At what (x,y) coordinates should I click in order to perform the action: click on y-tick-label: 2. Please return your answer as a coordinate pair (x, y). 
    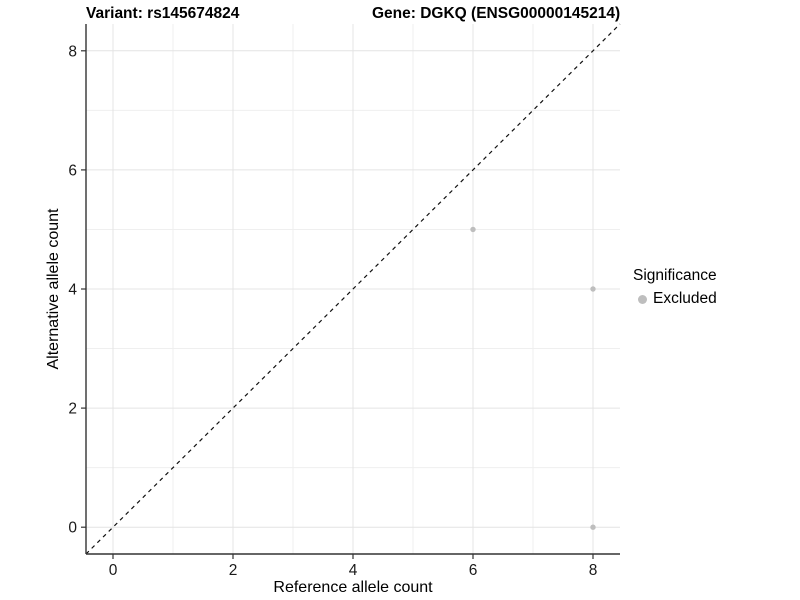
    Looking at the image, I should click on (72, 409).